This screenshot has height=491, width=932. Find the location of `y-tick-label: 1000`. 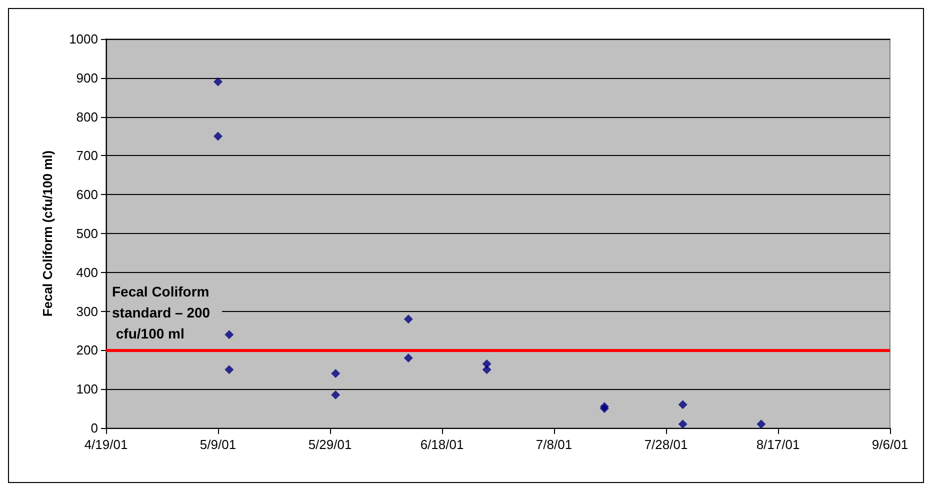

y-tick-label: 1000 is located at coordinates (83, 39).